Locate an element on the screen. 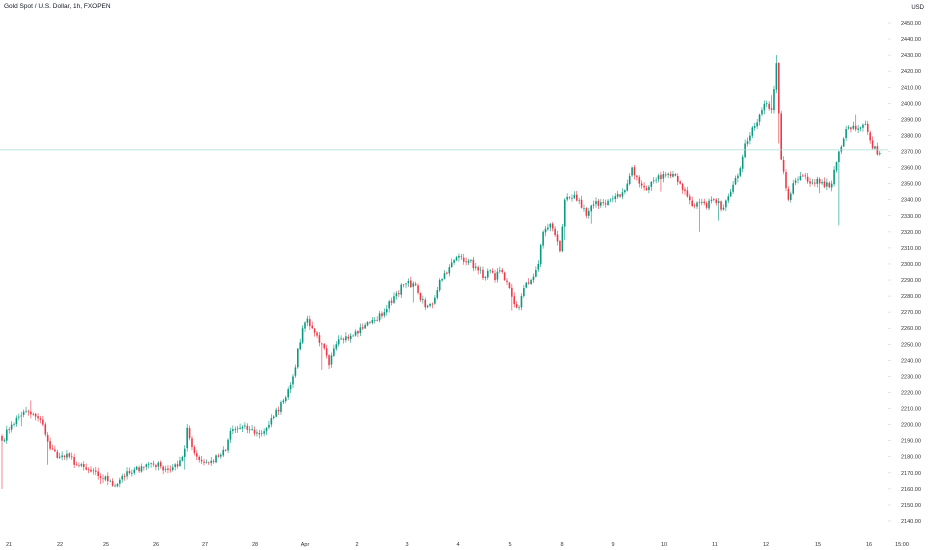  y-tick-label: 2270.00 is located at coordinates (911, 313).